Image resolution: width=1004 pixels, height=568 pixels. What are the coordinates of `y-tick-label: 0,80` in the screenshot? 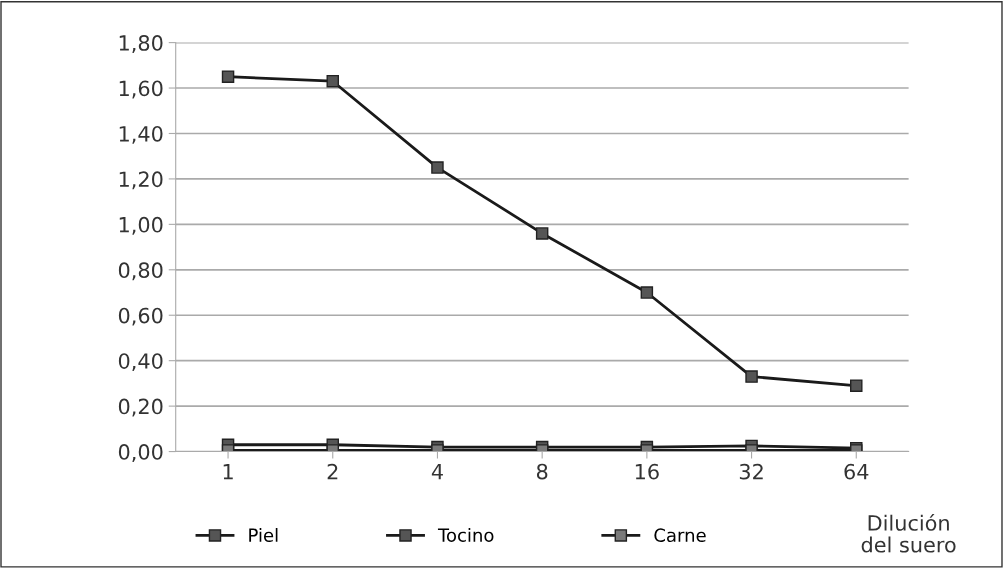 It's located at (140, 271).